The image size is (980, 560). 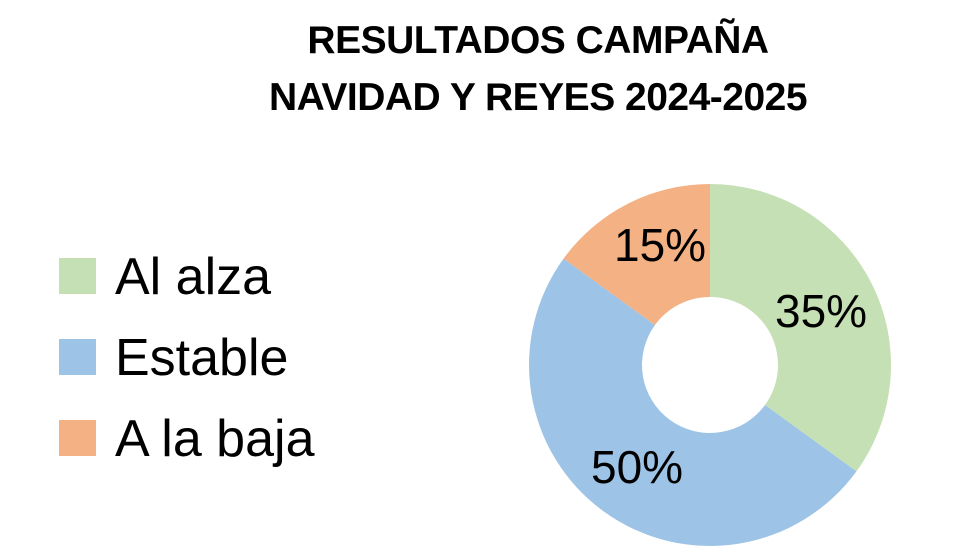 What do you see at coordinates (821, 311) in the screenshot?
I see `label-al-alza: 35%` at bounding box center [821, 311].